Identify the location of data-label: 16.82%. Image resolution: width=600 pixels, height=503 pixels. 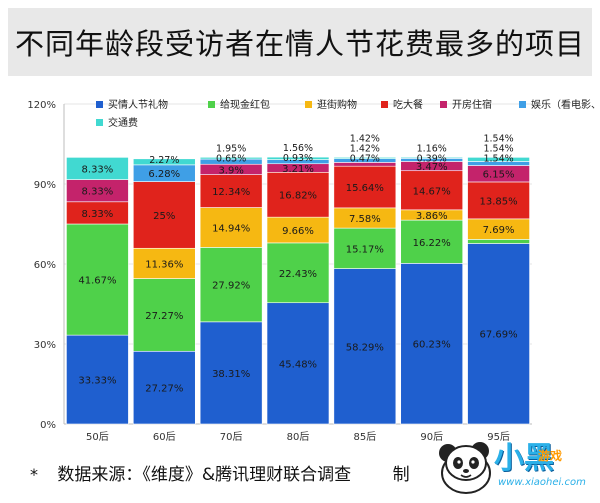
(298, 196).